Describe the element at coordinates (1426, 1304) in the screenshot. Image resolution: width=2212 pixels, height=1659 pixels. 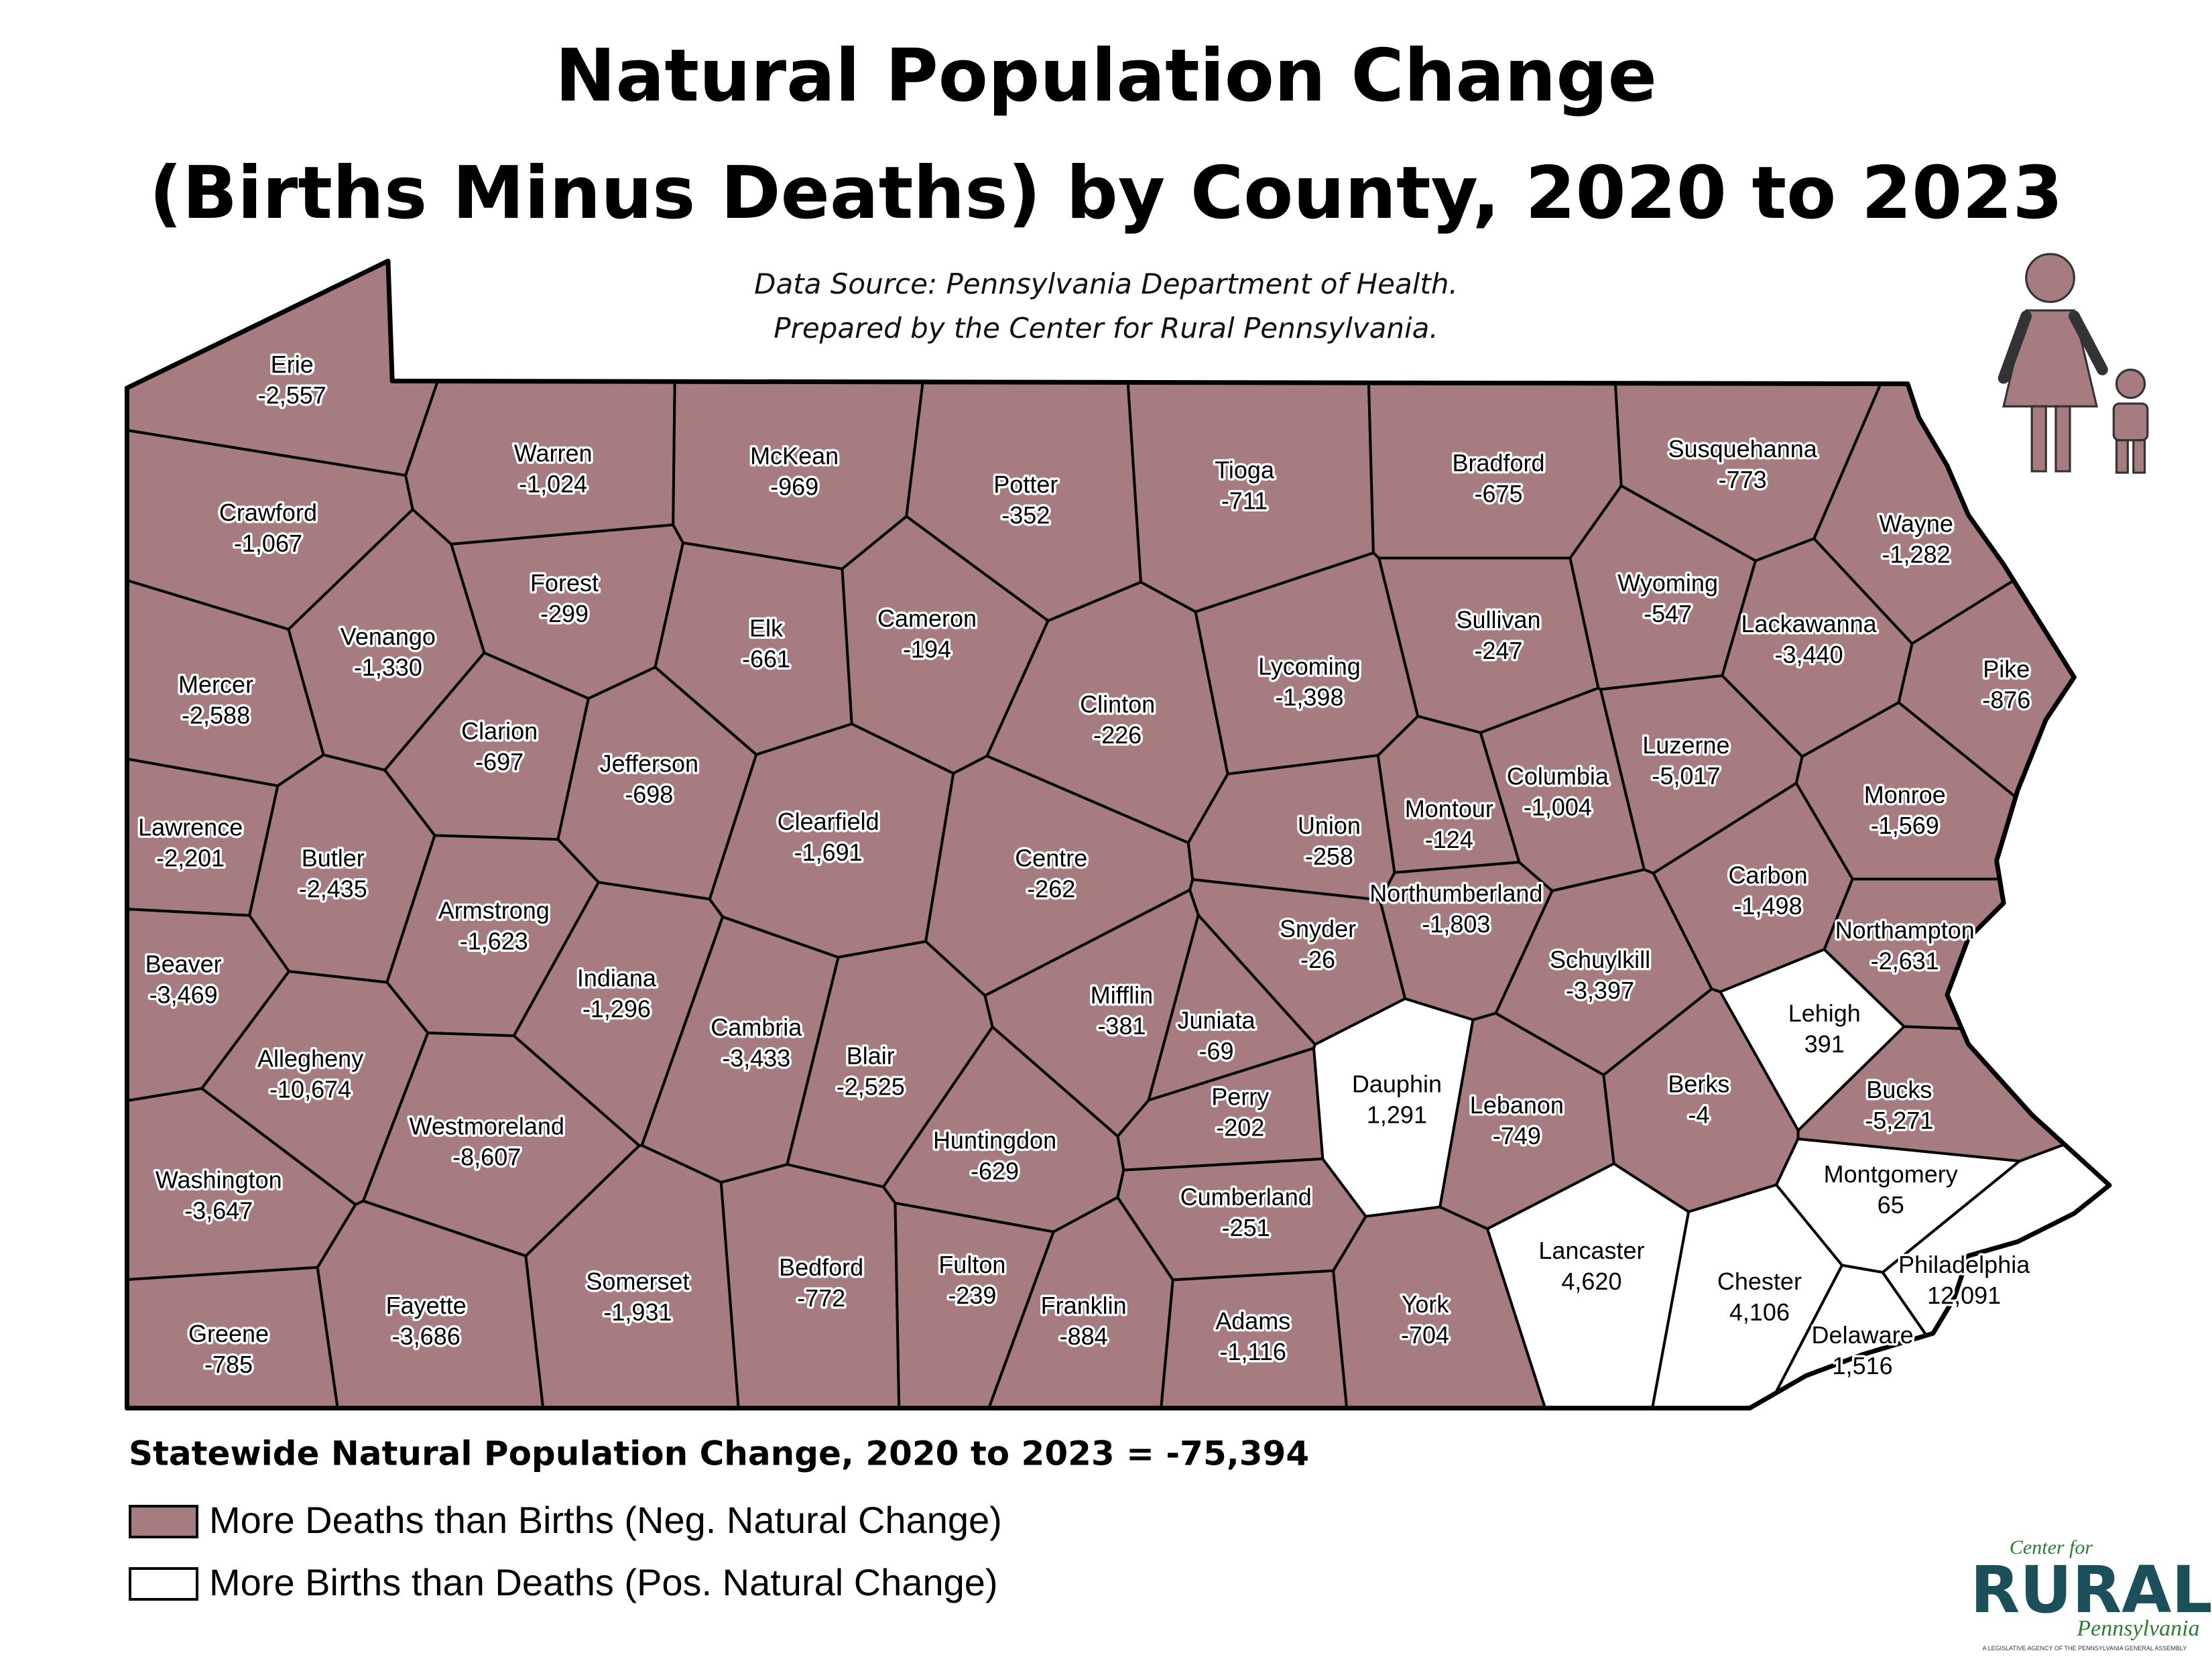
I see `county-name: York` at that location.